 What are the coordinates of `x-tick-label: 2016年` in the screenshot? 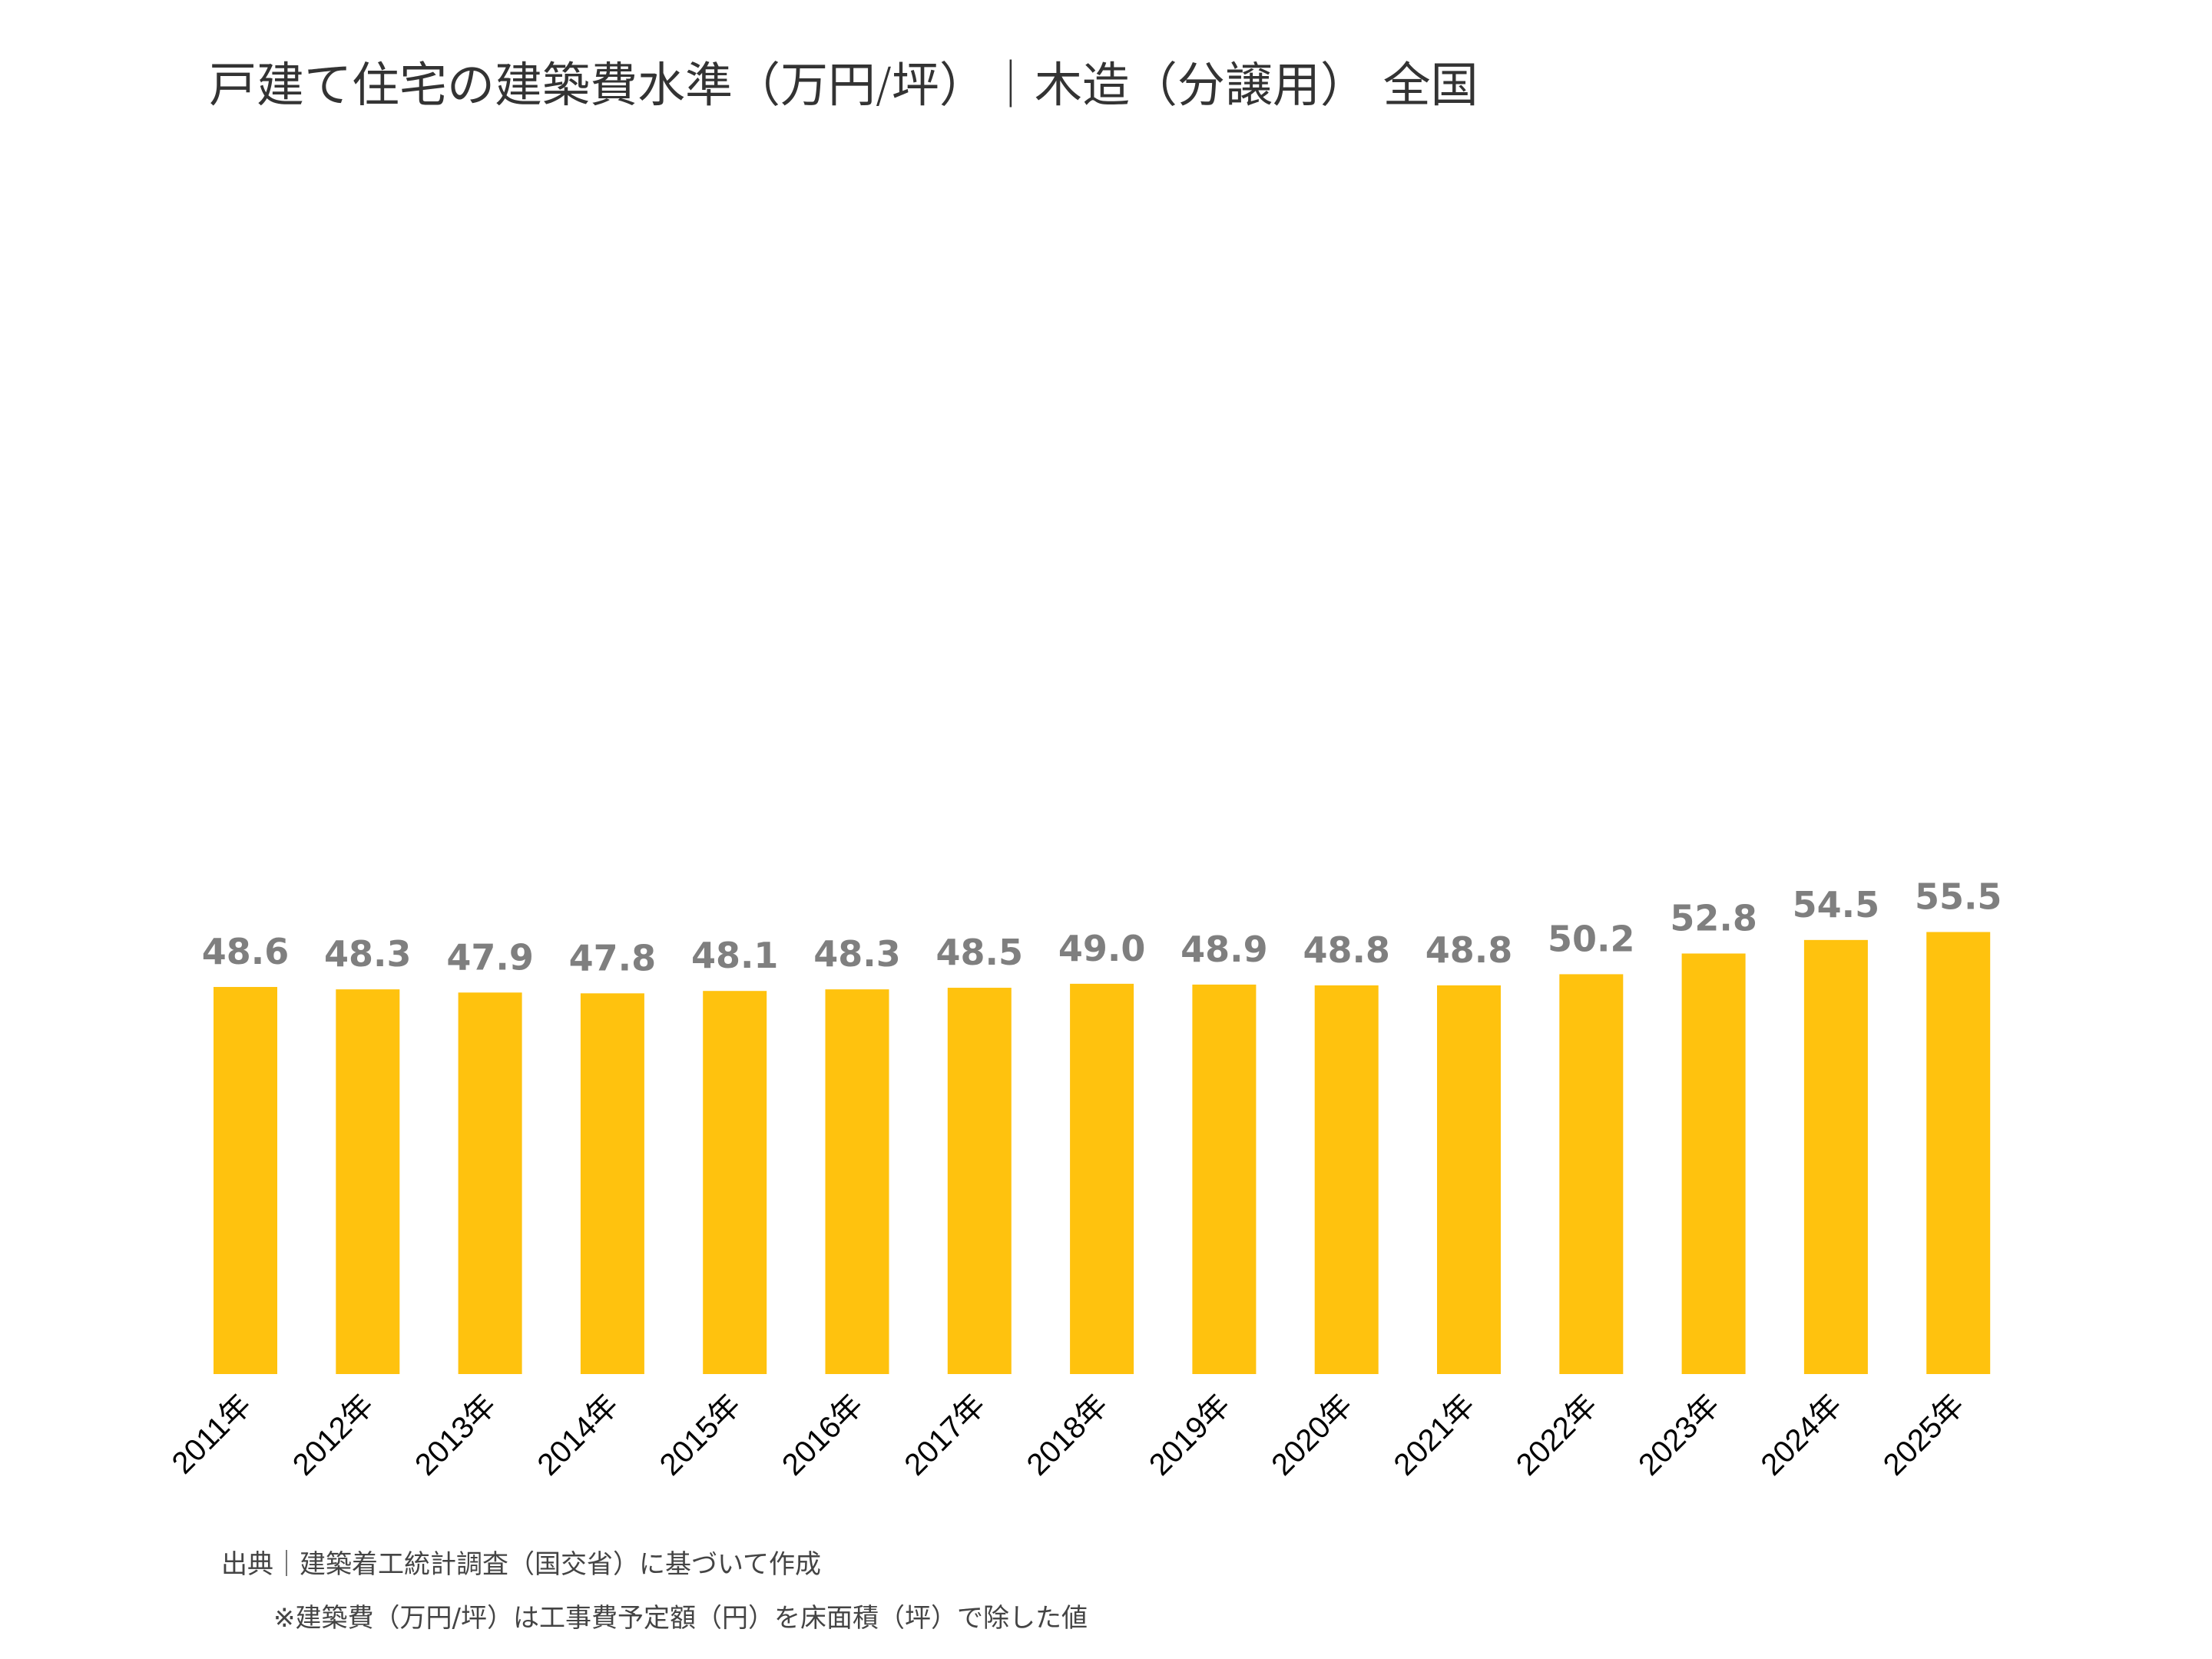 It's located at (822, 1435).